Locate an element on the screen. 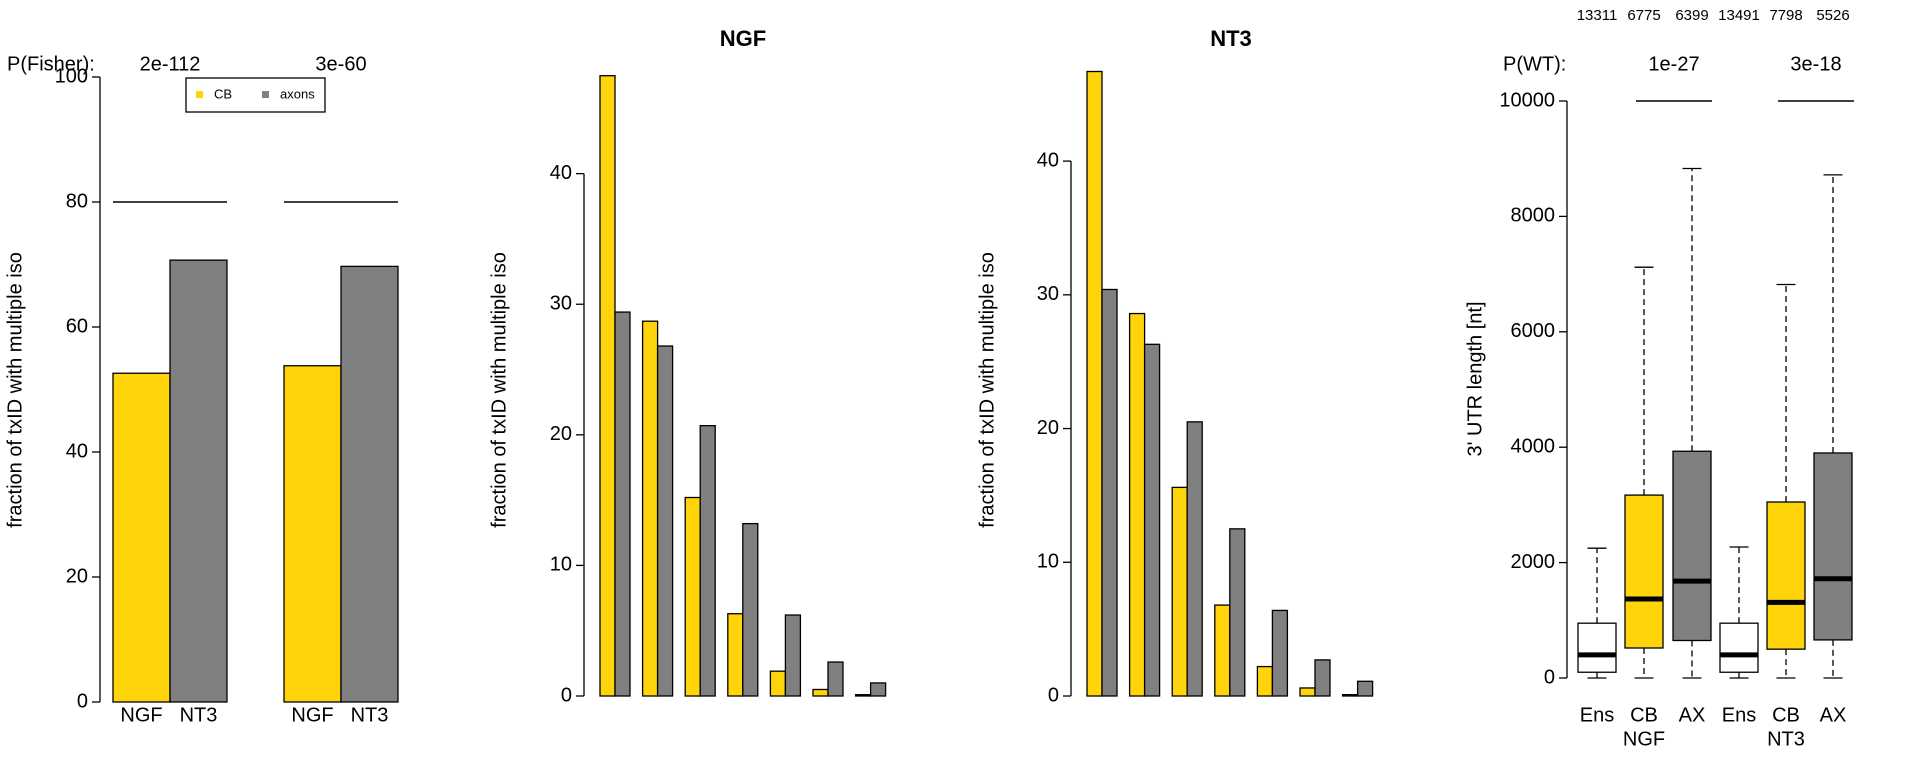 This screenshot has width=1920, height=768. y-tick-label: 60 is located at coordinates (77, 326).